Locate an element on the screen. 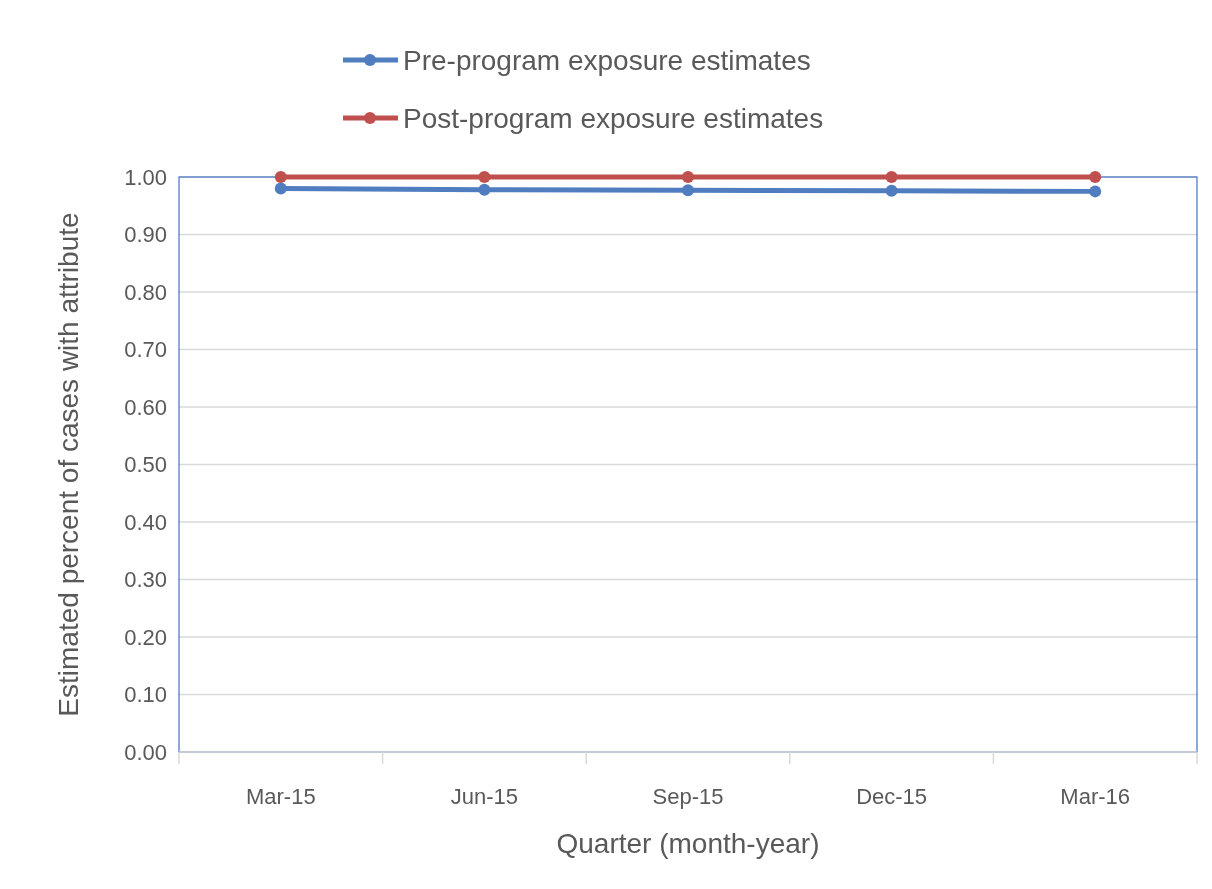 Image resolution: width=1212 pixels, height=889 pixels. y-tick-label: 0.20 is located at coordinates (145, 637).